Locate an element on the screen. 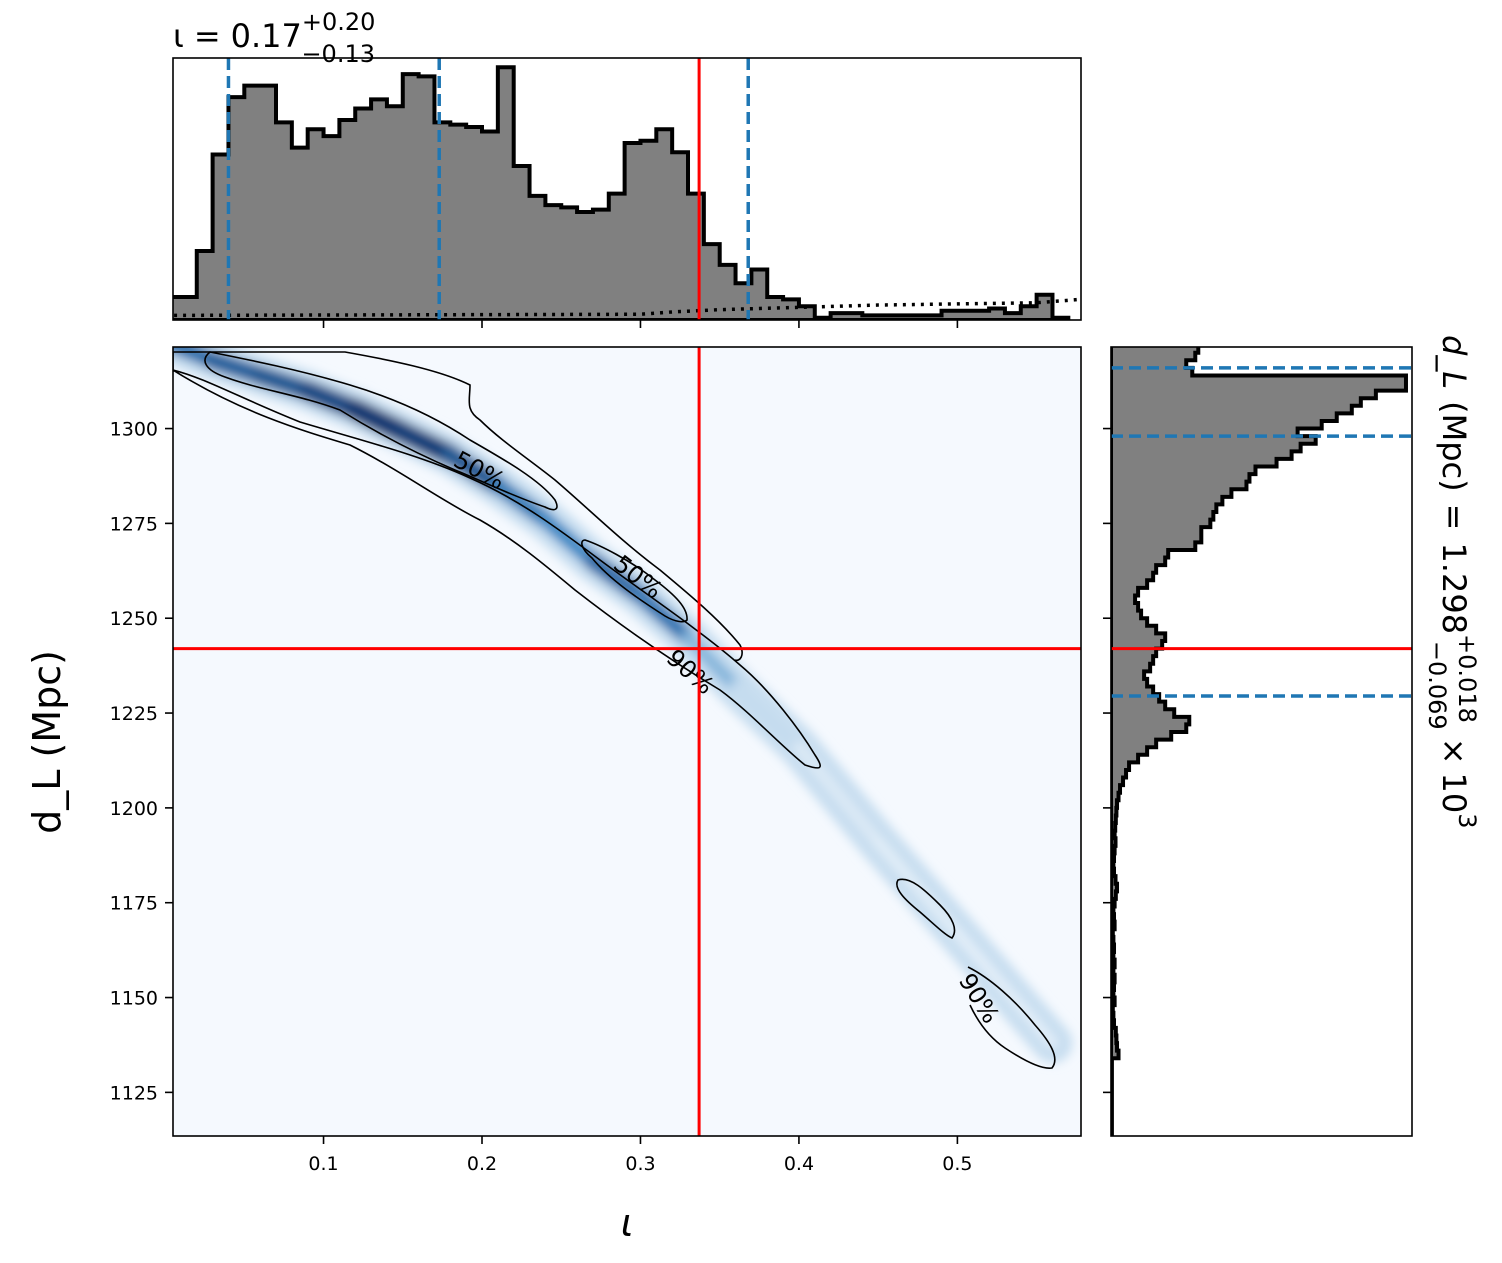  distance-histogram-plot-area is located at coordinates (1261, 741).